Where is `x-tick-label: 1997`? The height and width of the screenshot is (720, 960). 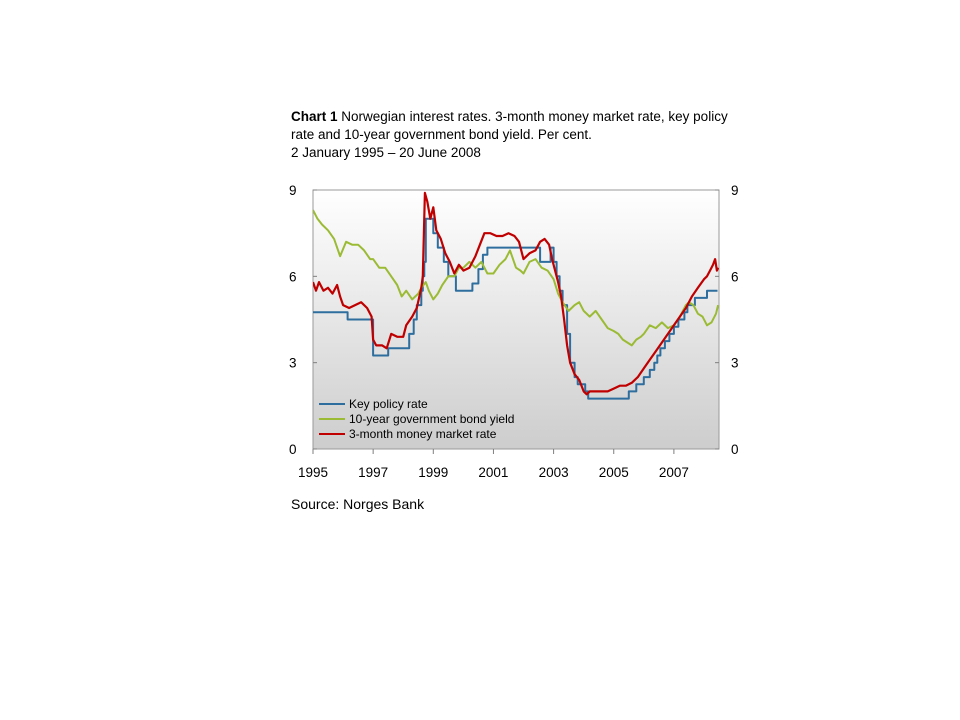 x-tick-label: 1997 is located at coordinates (373, 472).